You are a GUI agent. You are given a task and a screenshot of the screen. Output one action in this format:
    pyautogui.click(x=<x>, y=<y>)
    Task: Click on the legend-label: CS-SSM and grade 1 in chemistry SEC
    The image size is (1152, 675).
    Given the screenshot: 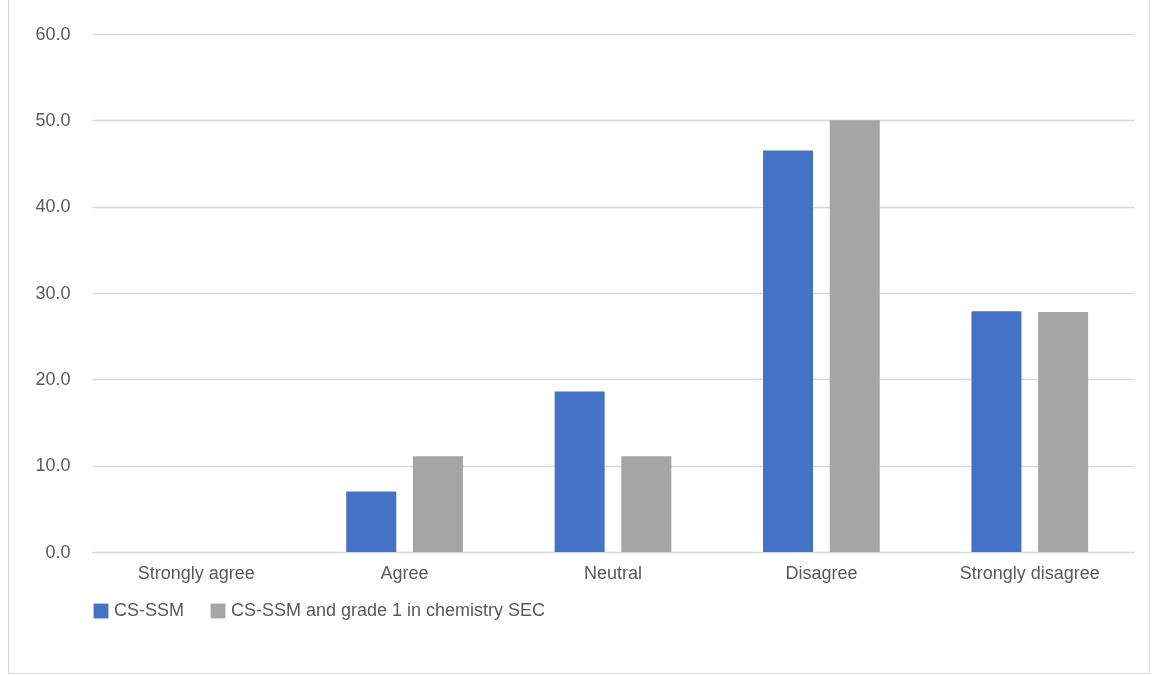 What is the action you would take?
    pyautogui.click(x=388, y=610)
    